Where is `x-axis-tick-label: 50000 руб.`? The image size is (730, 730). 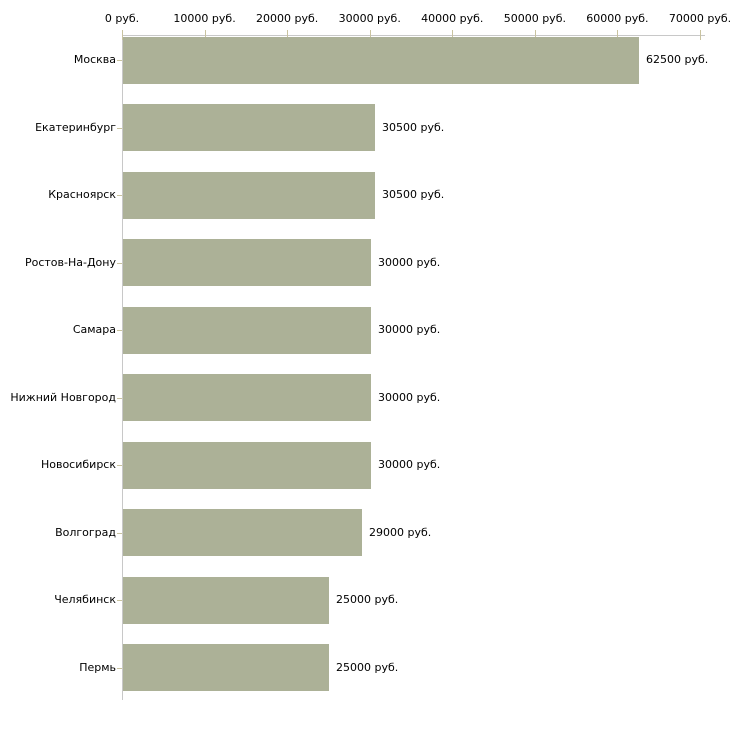 x-axis-tick-label: 50000 руб. is located at coordinates (534, 18).